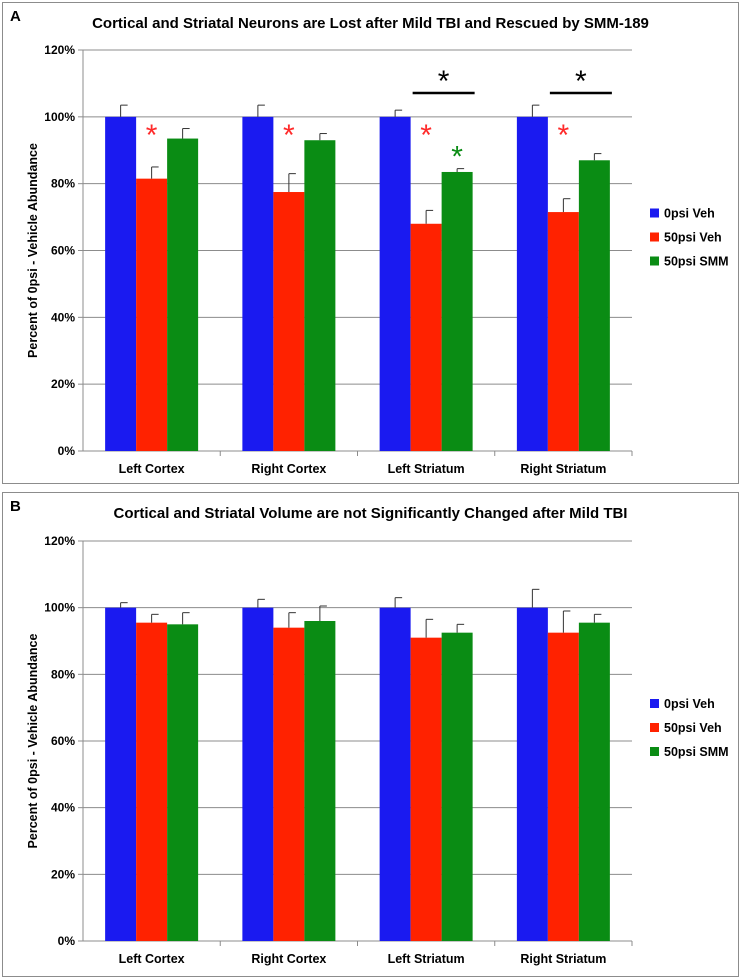 The height and width of the screenshot is (979, 743). Describe the element at coordinates (15, 16) in the screenshot. I see `panel-letter: A` at that location.